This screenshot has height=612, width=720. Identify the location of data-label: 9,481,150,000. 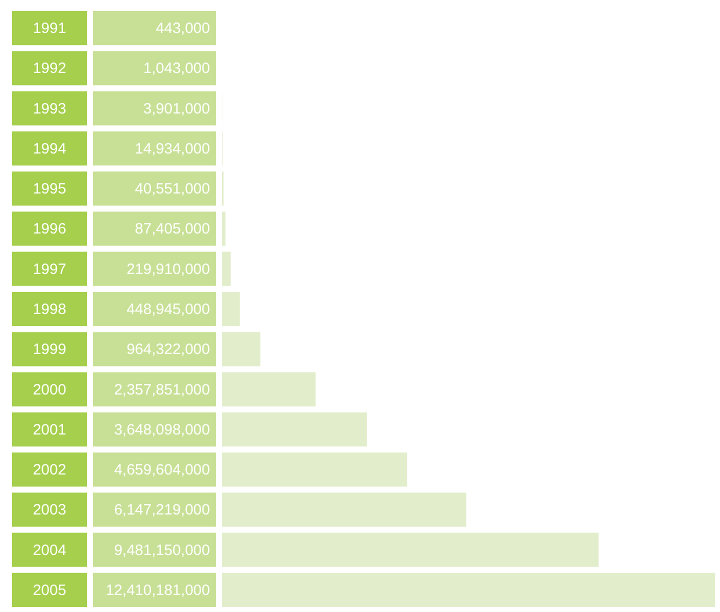
(162, 550).